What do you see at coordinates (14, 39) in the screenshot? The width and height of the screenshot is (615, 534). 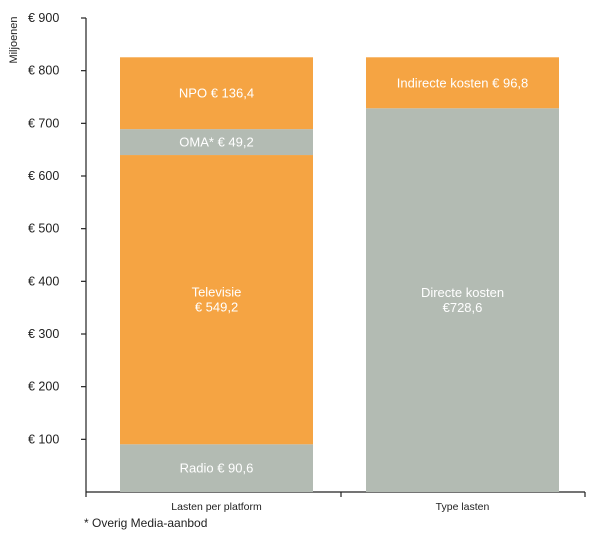 I see `y-axis-title: Miljoenen` at bounding box center [14, 39].